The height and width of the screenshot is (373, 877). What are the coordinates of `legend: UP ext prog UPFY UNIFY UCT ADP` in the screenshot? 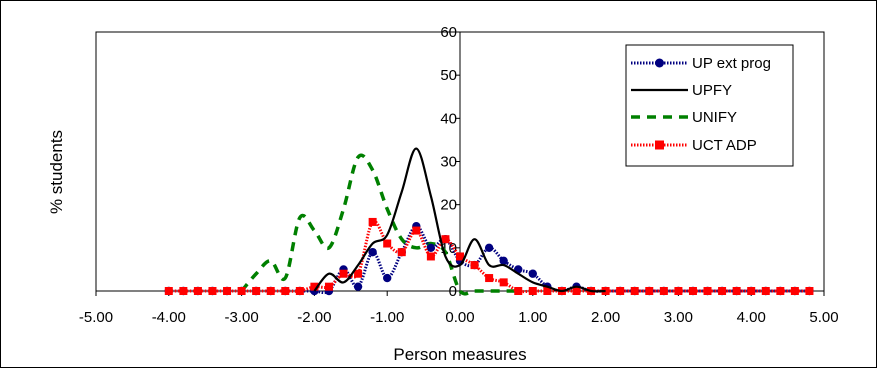 It's located at (709, 105).